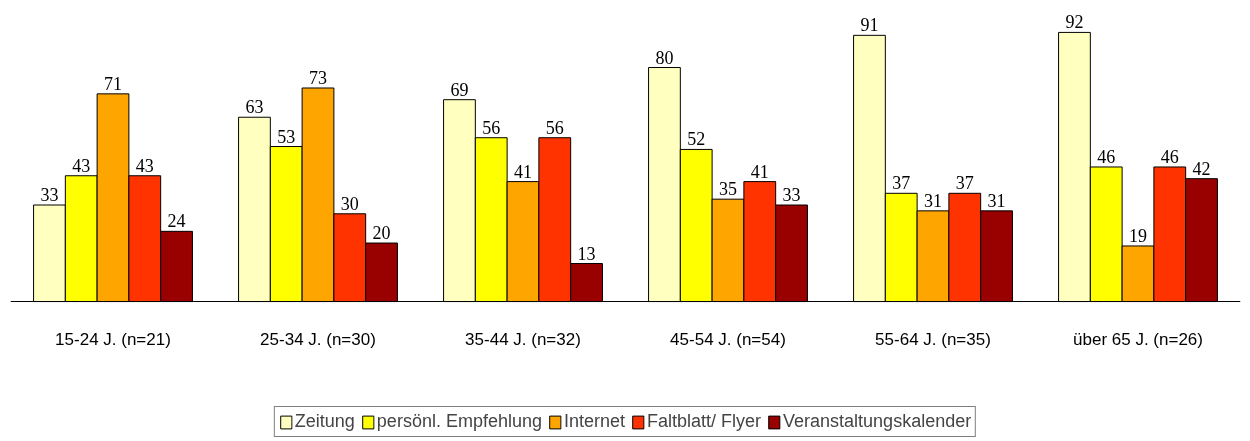 This screenshot has width=1250, height=441. I want to click on x-tick-label: 25-34 J. (n=30), so click(318, 339).